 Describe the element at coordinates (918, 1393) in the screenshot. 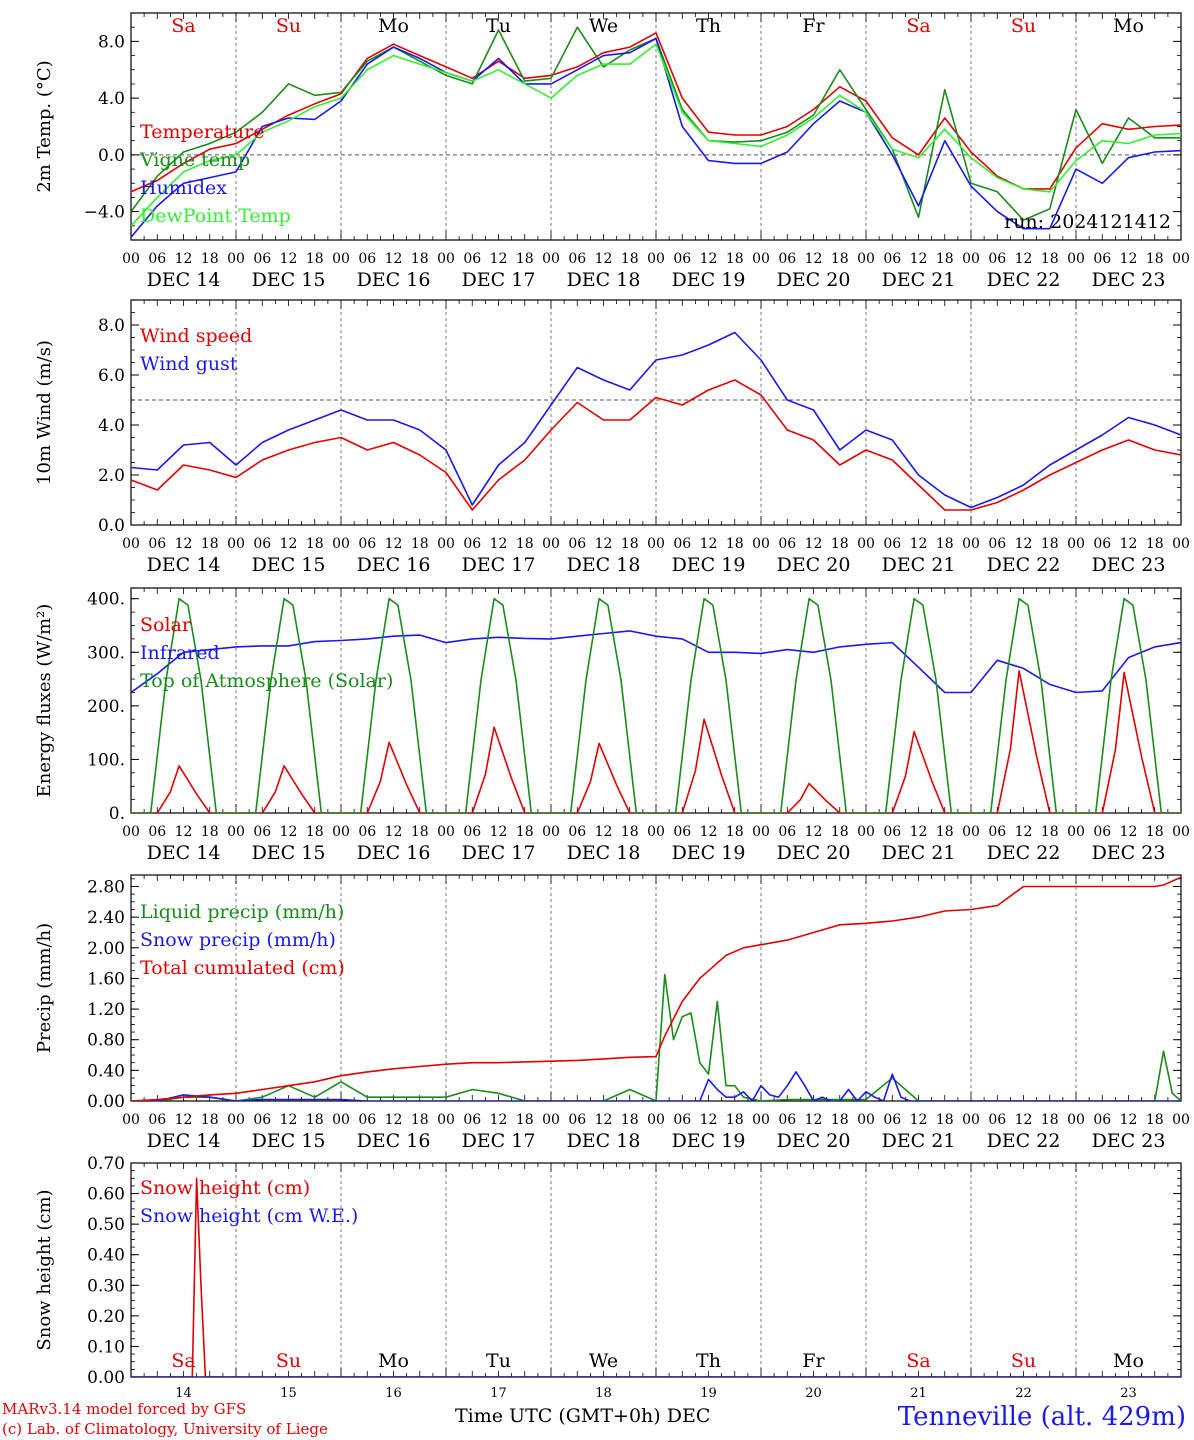

I see `day-number-label: 21` at that location.